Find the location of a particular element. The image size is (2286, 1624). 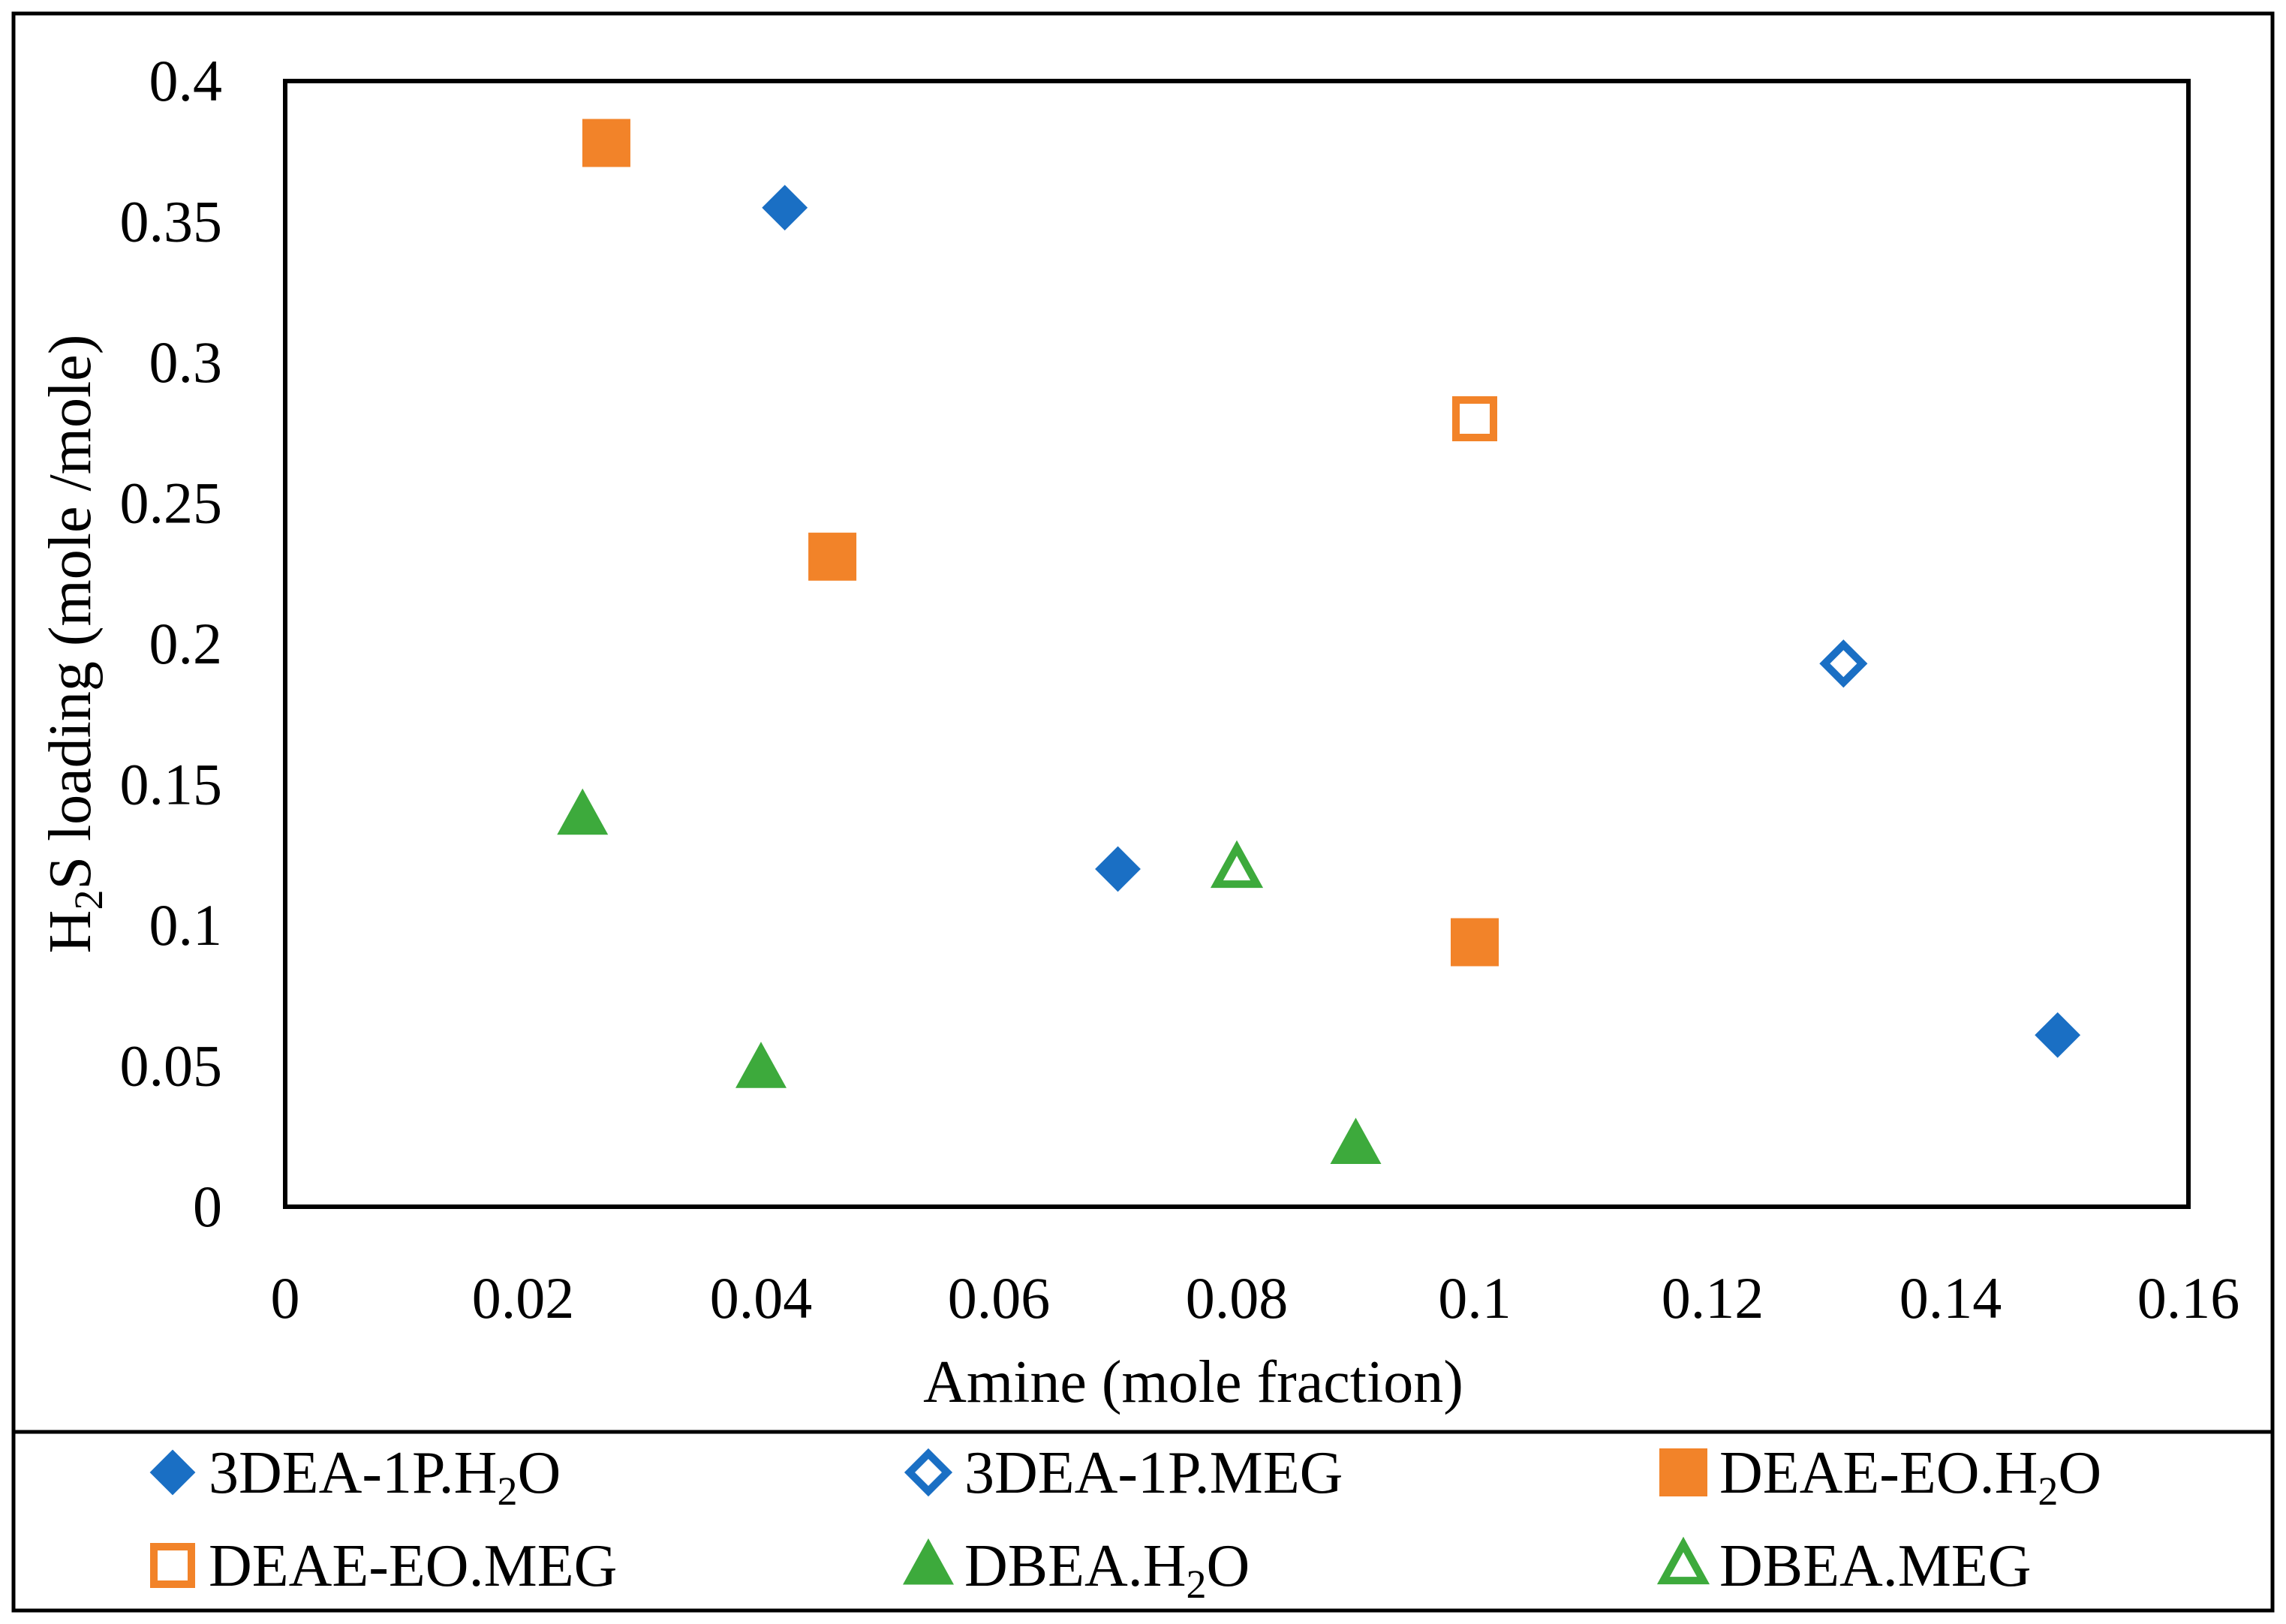

legend-item: 3DEA-1P.H2O is located at coordinates (355, 1477).